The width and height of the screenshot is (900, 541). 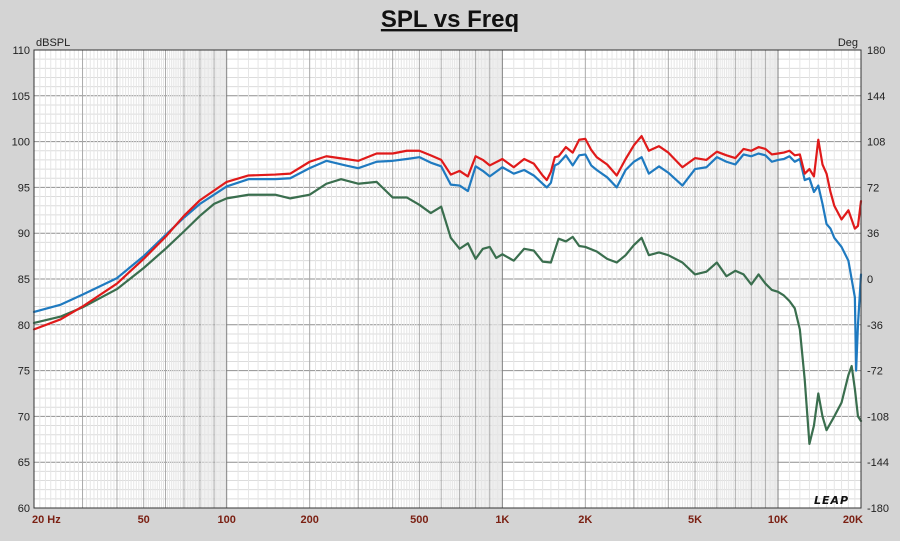 What do you see at coordinates (876, 143) in the screenshot?
I see `y2-tick-label: 108` at bounding box center [876, 143].